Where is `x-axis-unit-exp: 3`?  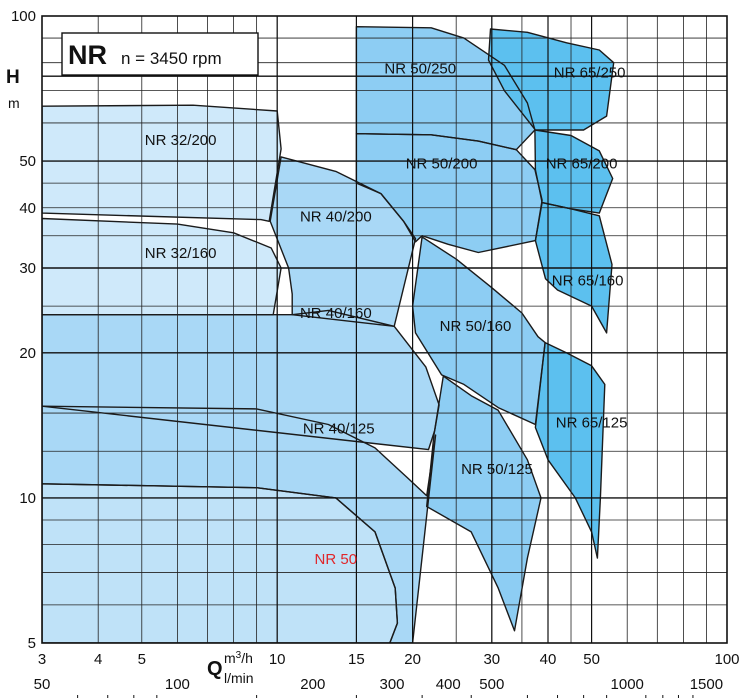
x-axis-unit-exp: 3 is located at coordinates (239, 655).